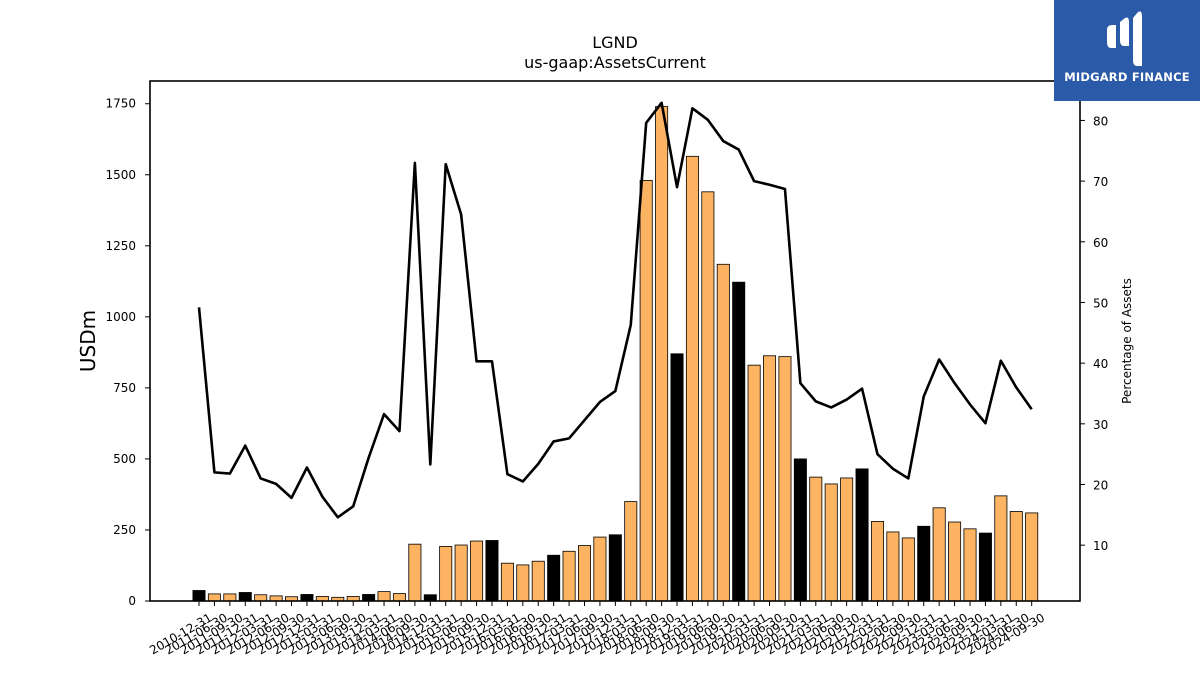 This screenshot has height=675, width=1200. I want to click on midgard-logo-mark-icon, so click(1124, 38).